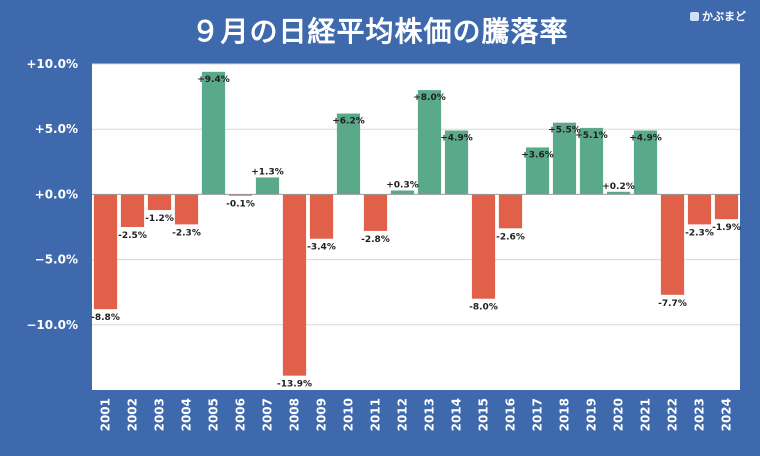  What do you see at coordinates (402, 192) in the screenshot?
I see `bar-2012` at bounding box center [402, 192].